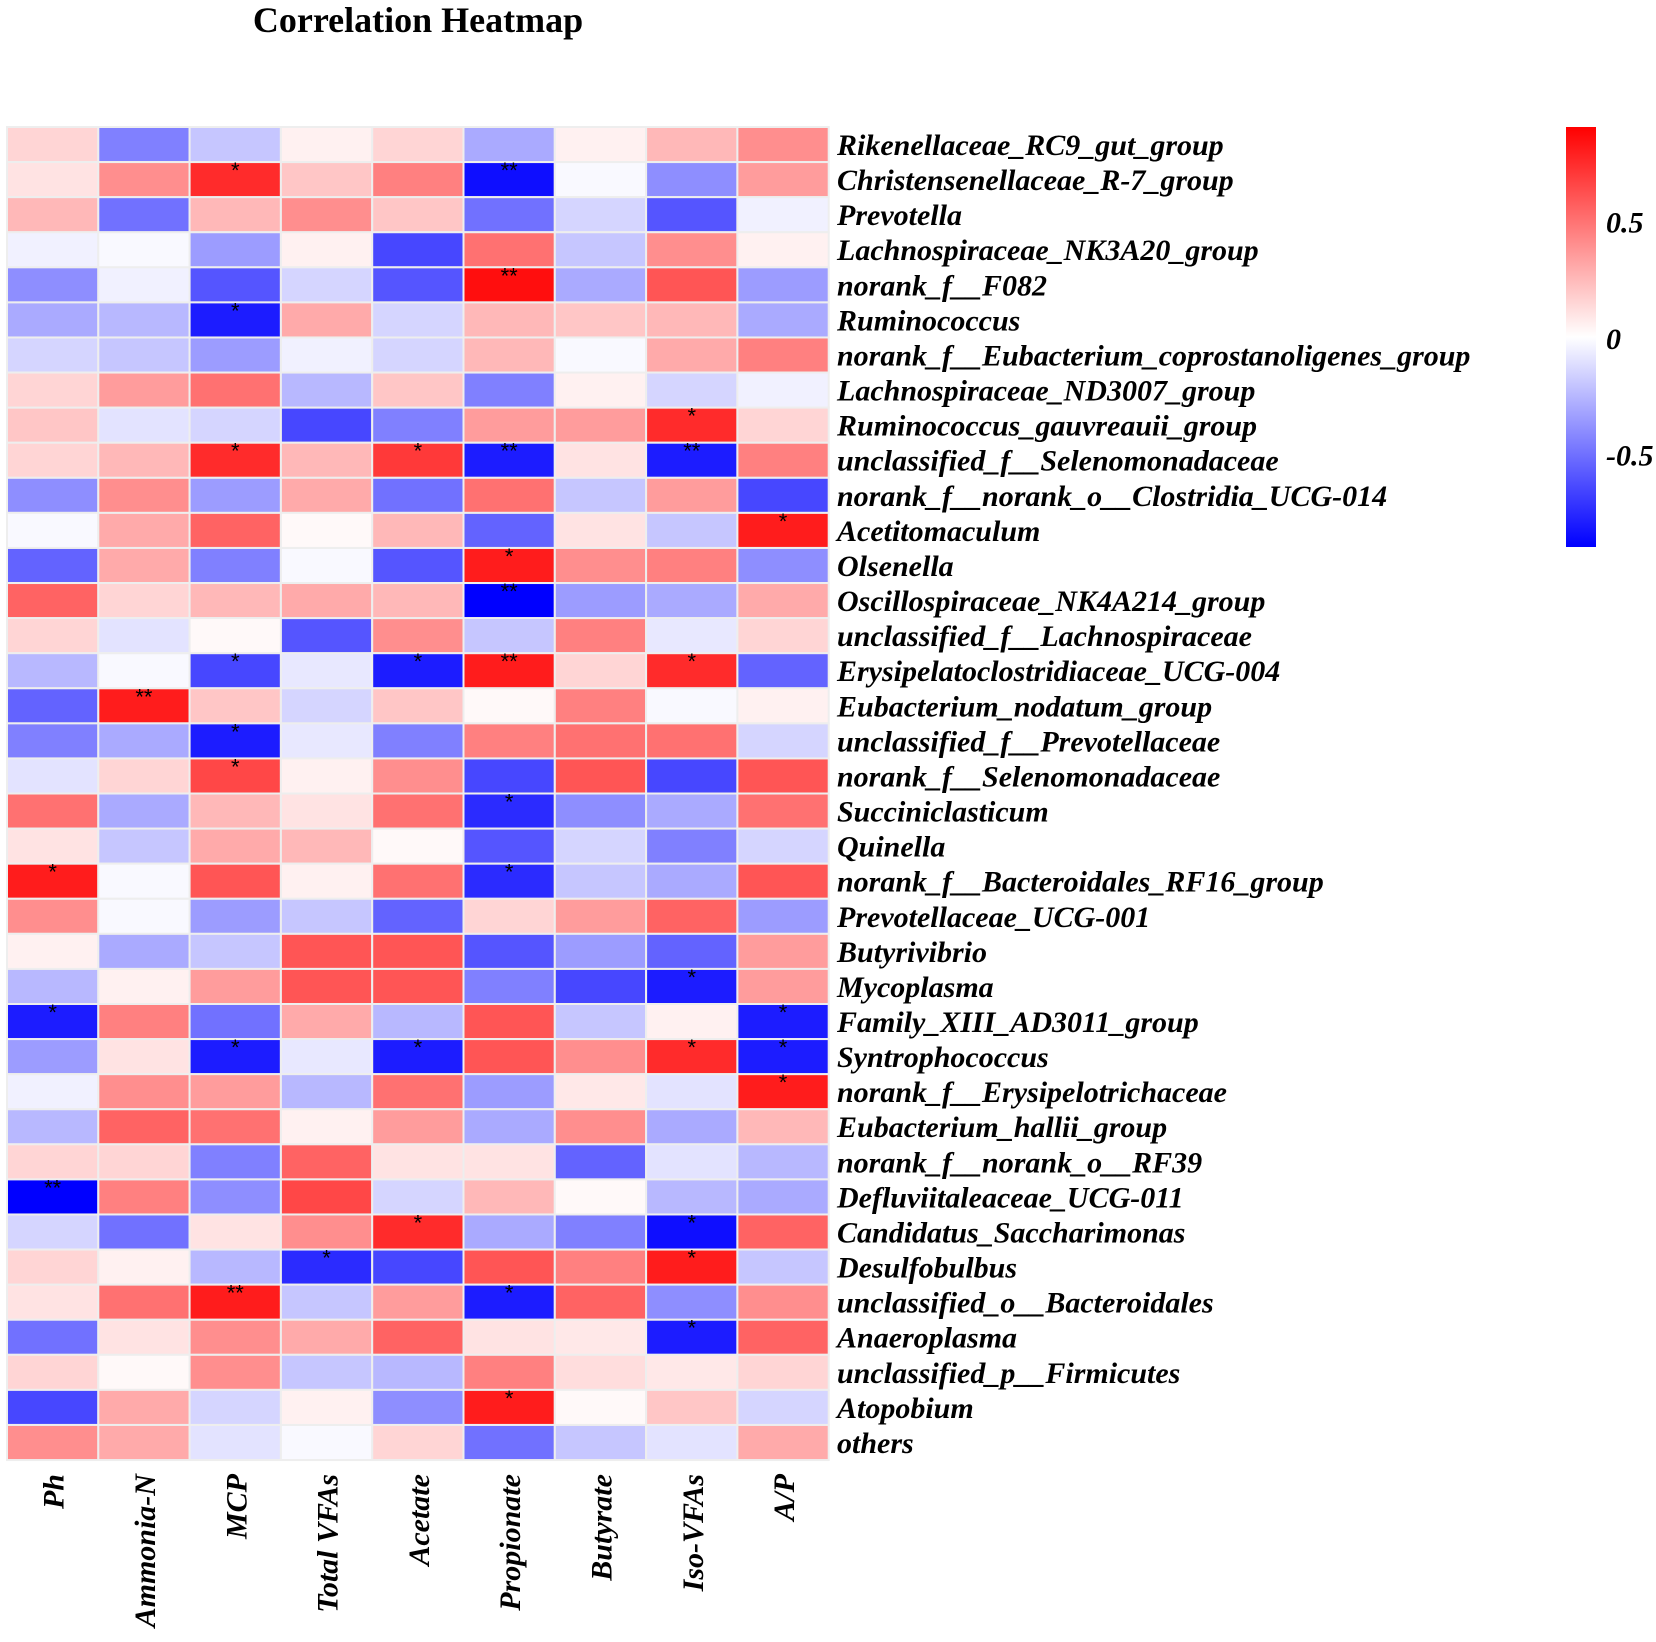 The width and height of the screenshot is (1656, 1642). I want to click on row-label: Prevotellaceae_UCG-001, so click(993, 917).